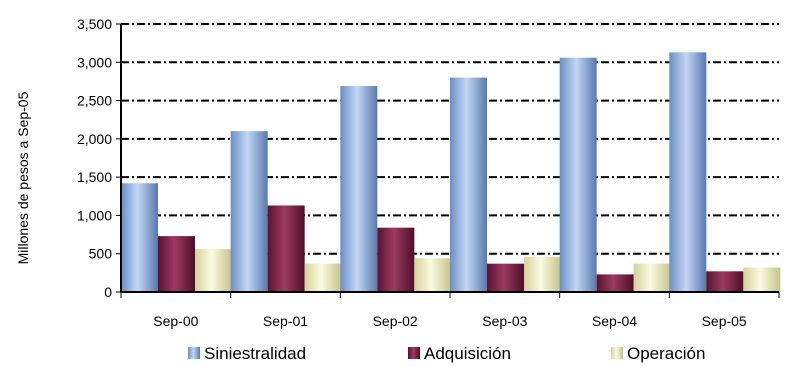 The height and width of the screenshot is (366, 791). What do you see at coordinates (666, 353) in the screenshot?
I see `legend-label: Operación` at bounding box center [666, 353].